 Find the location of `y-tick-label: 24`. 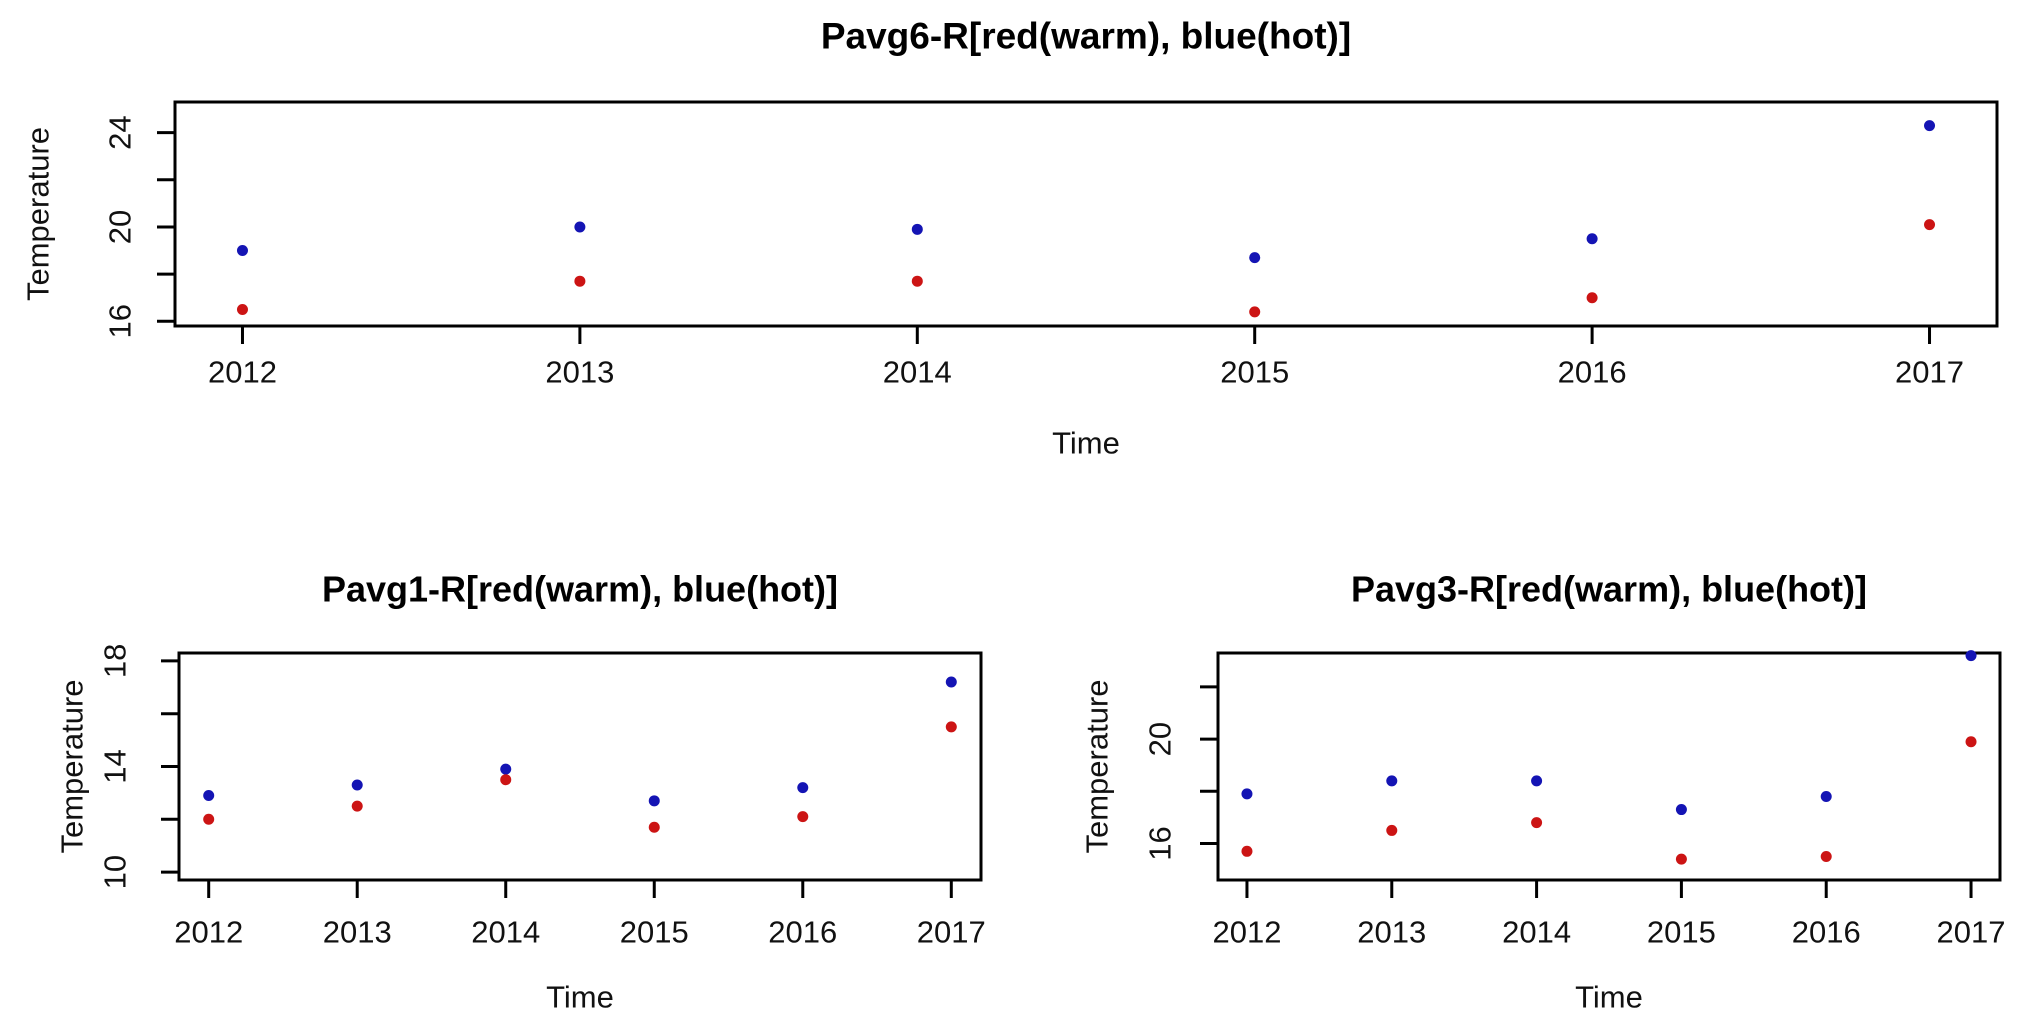

y-tick-label: 24 is located at coordinates (120, 132).